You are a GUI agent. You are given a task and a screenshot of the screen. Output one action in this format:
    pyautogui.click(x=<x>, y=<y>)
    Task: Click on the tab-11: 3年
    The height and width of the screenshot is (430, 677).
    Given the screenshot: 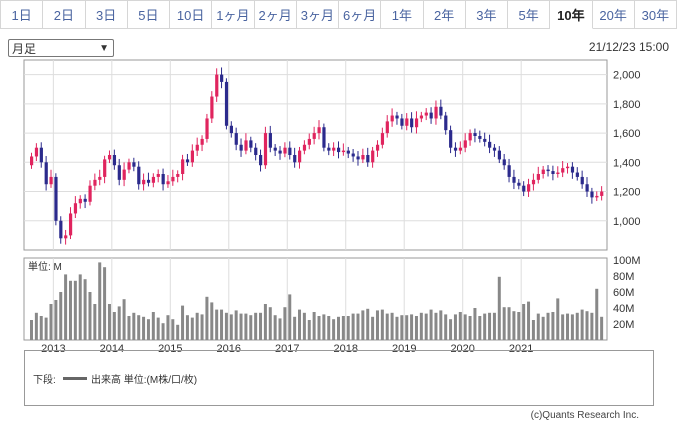 What is the action you would take?
    pyautogui.click(x=486, y=14)
    